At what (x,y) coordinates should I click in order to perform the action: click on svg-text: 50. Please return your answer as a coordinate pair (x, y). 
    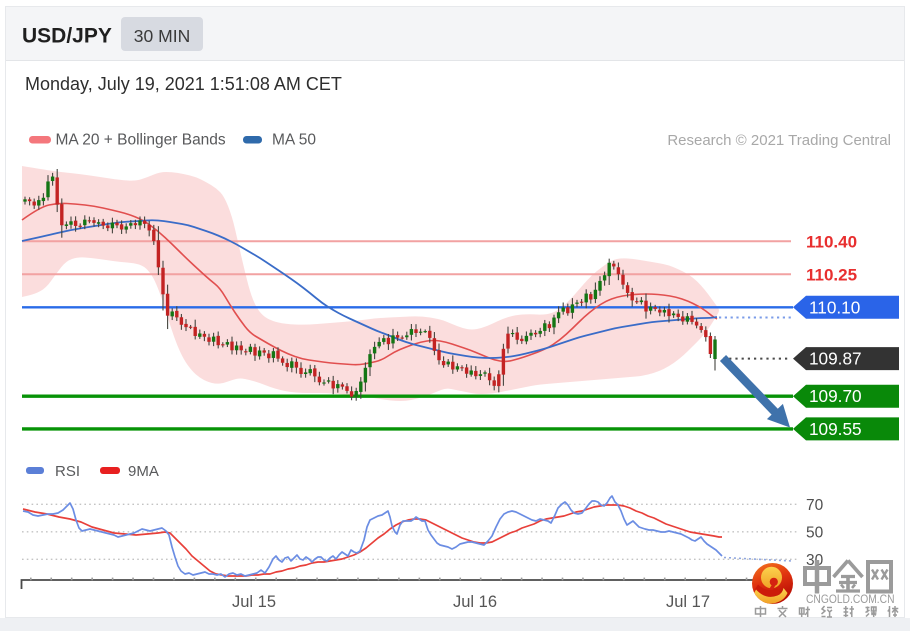
    Looking at the image, I should click on (815, 533).